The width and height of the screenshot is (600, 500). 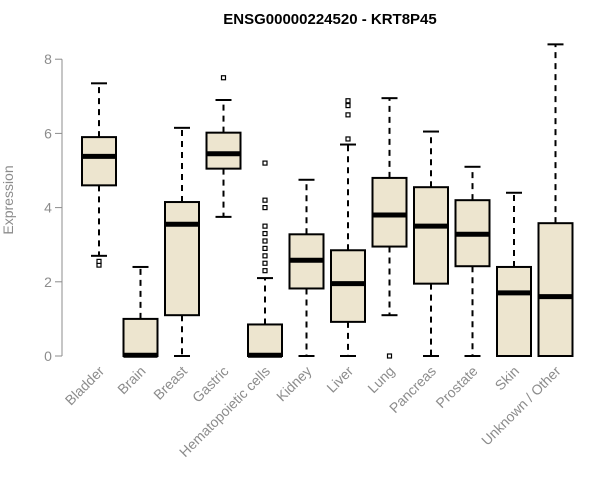 I want to click on box-pancreas, so click(x=431, y=243).